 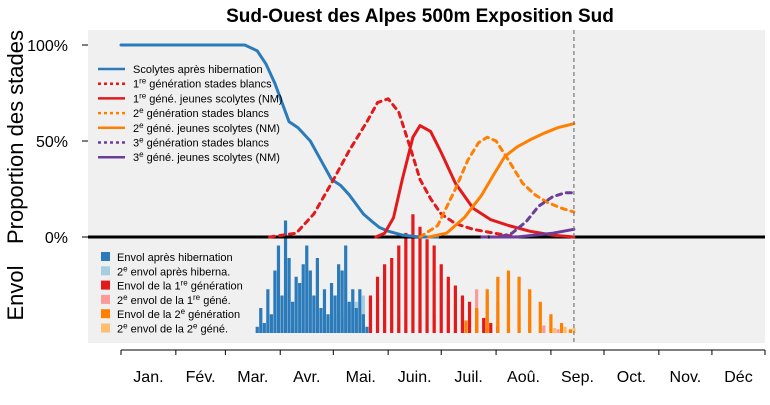 I want to click on legend-label: 2e génération stades blancs, so click(x=201, y=113).